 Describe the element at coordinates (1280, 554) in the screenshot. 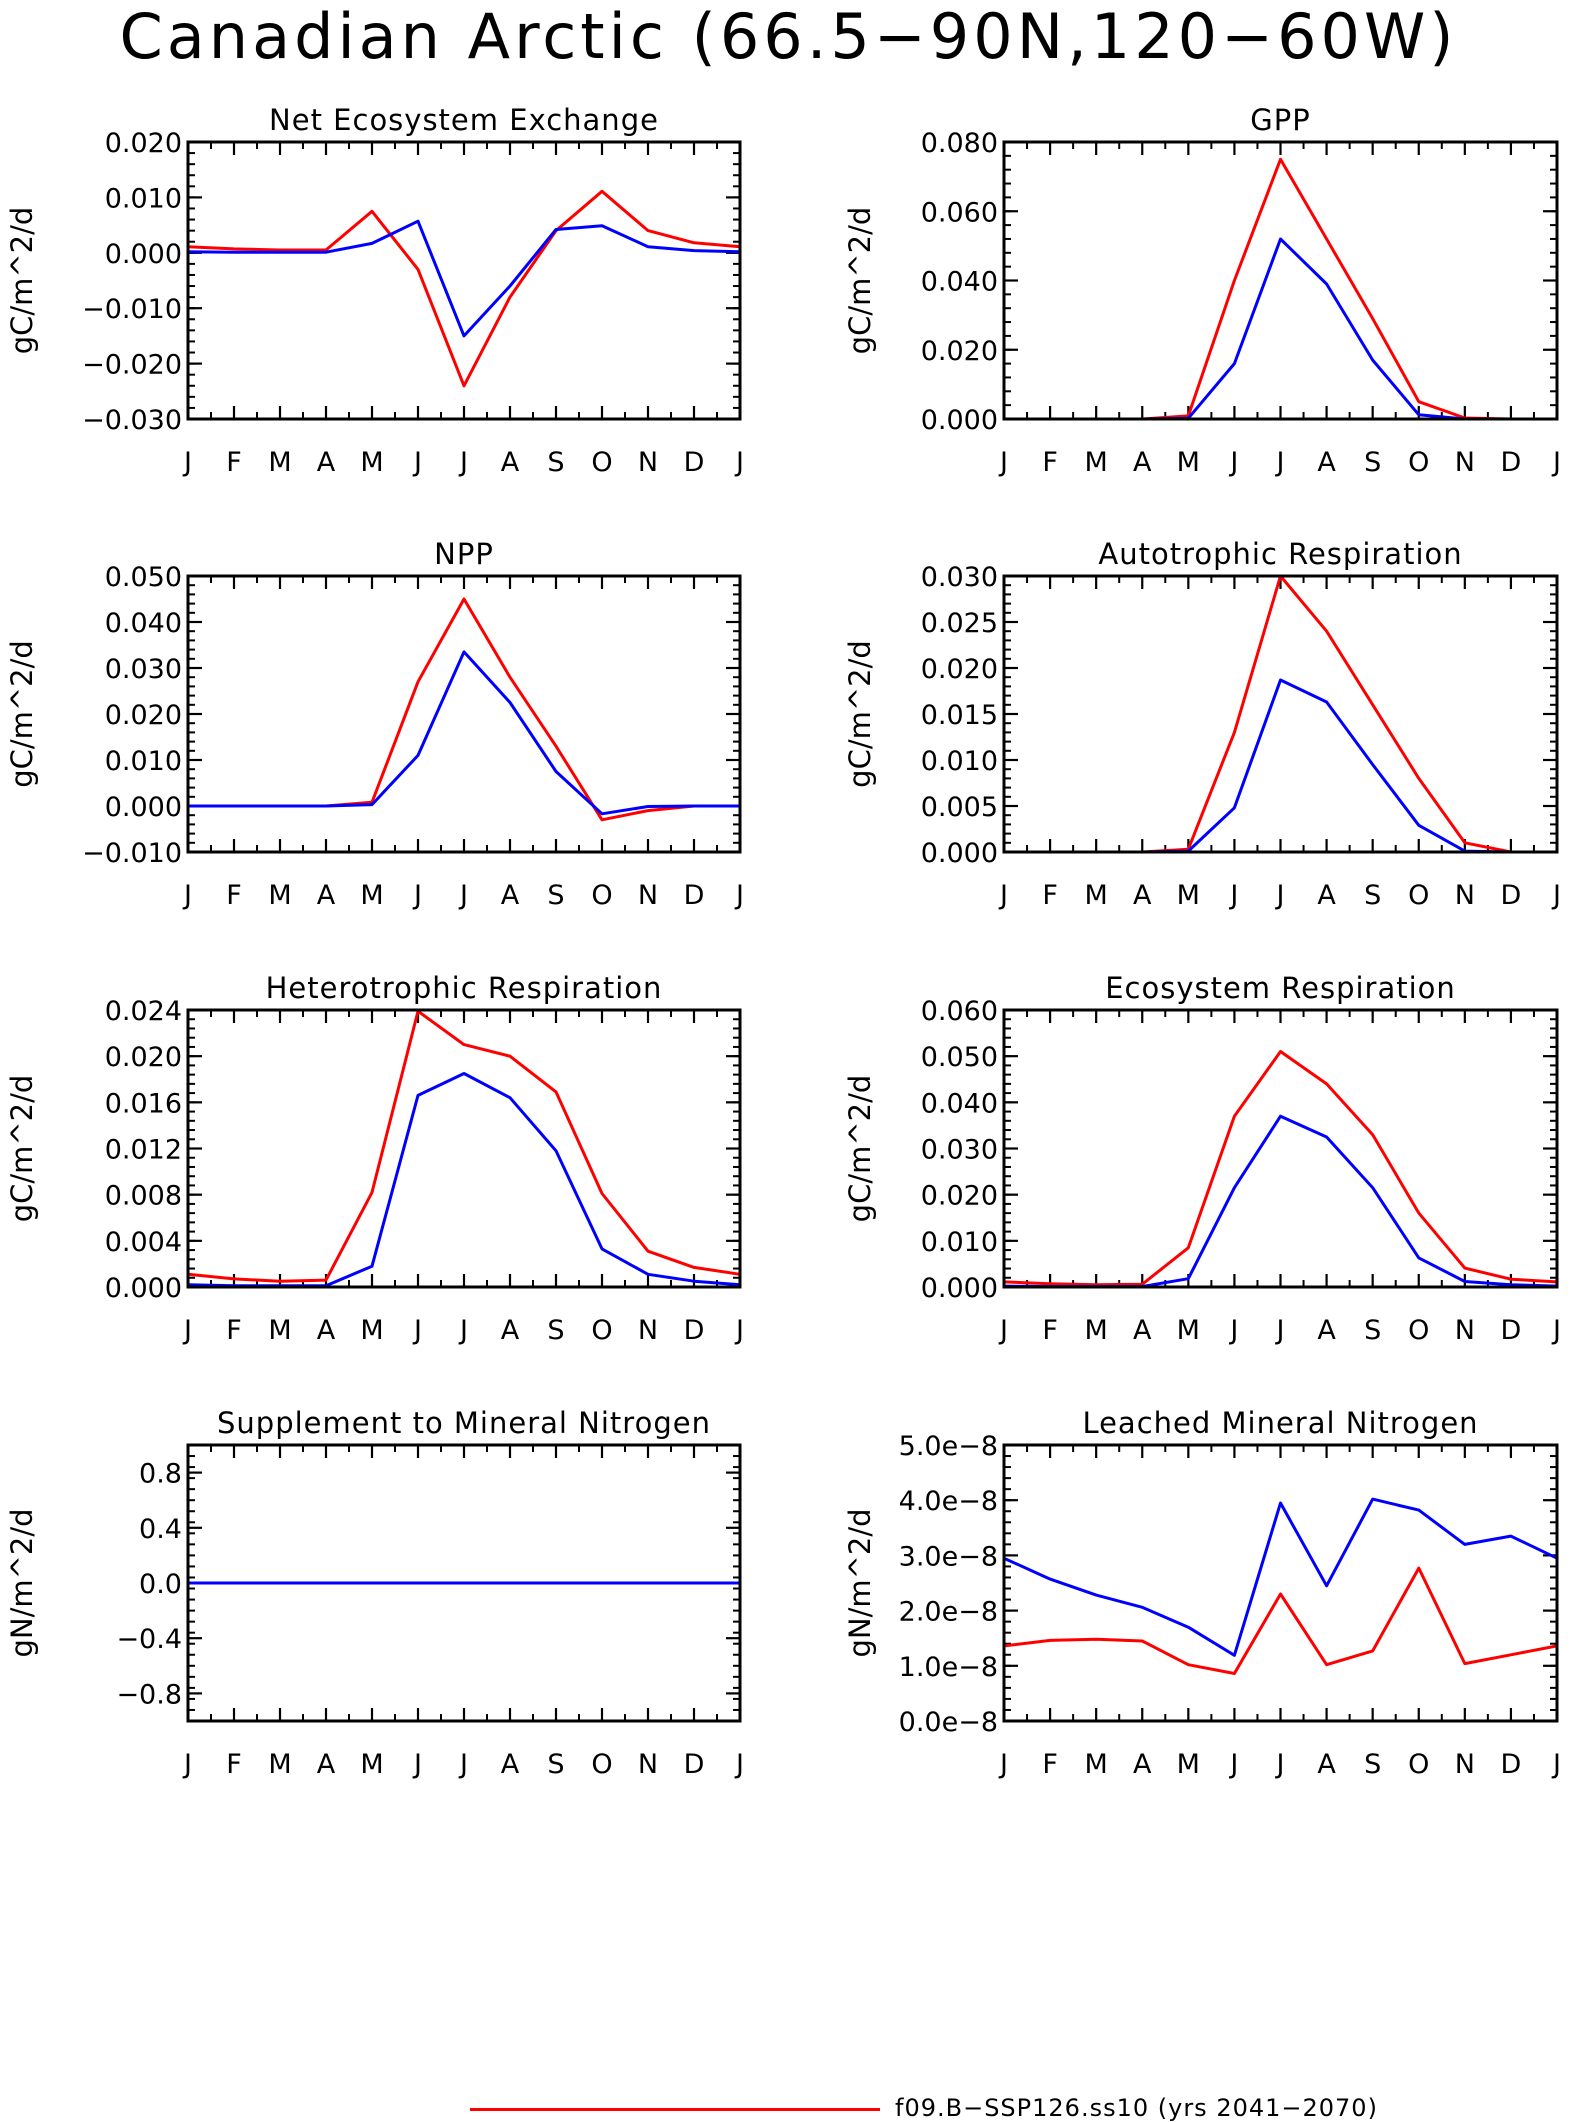

I see `panel-title: Autotrophic Respiration` at that location.